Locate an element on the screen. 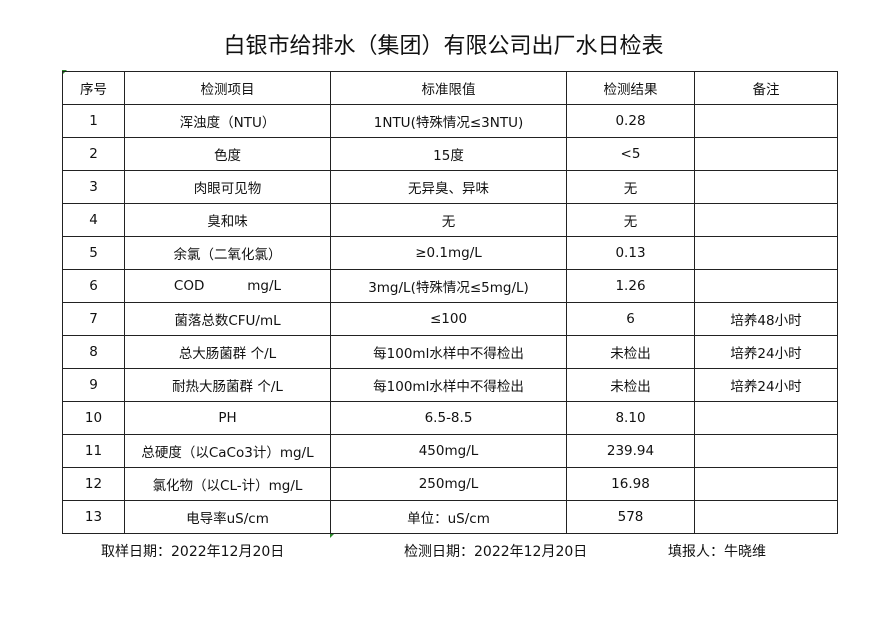 The width and height of the screenshot is (887, 641). table-cell: 15度 is located at coordinates (448, 154).